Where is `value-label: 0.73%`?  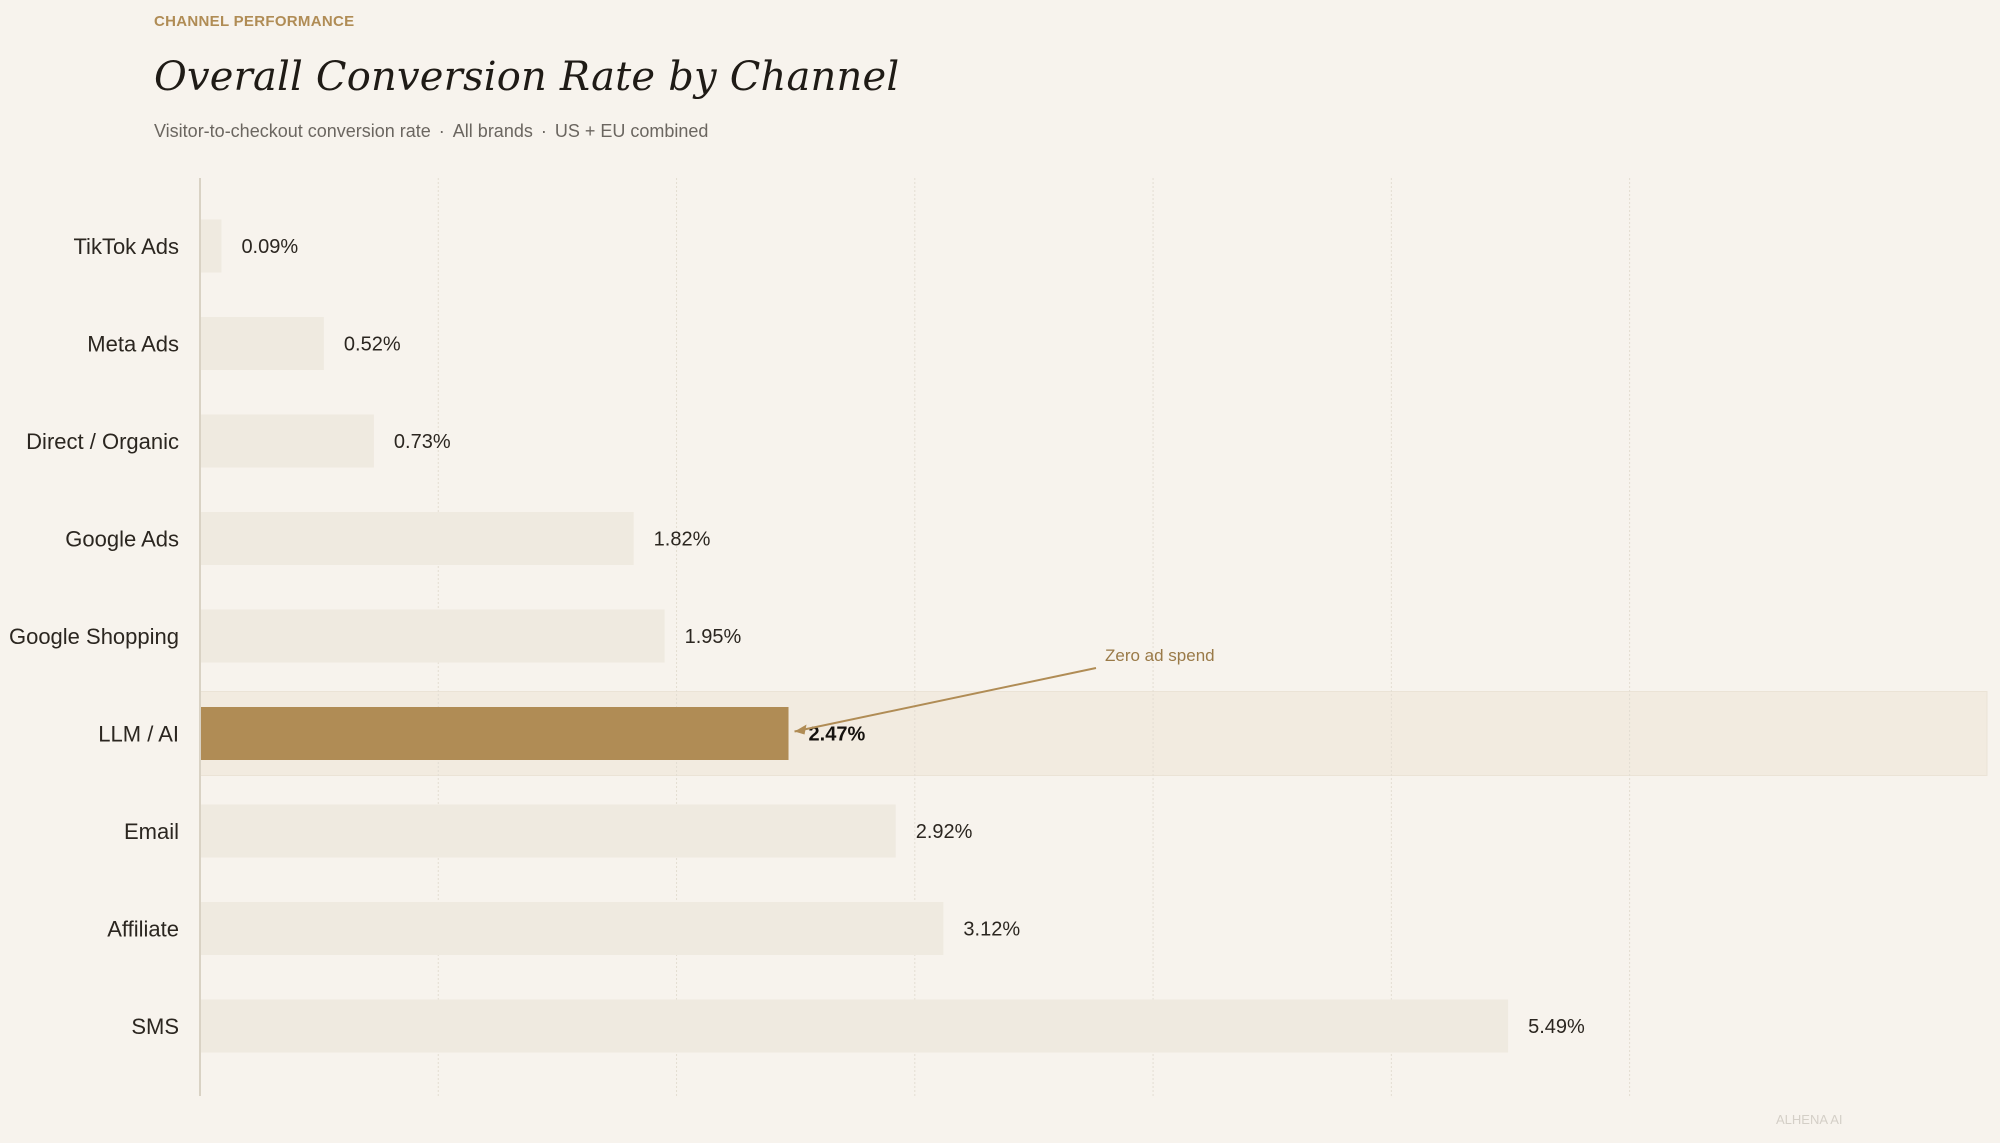
value-label: 0.73% is located at coordinates (422, 442).